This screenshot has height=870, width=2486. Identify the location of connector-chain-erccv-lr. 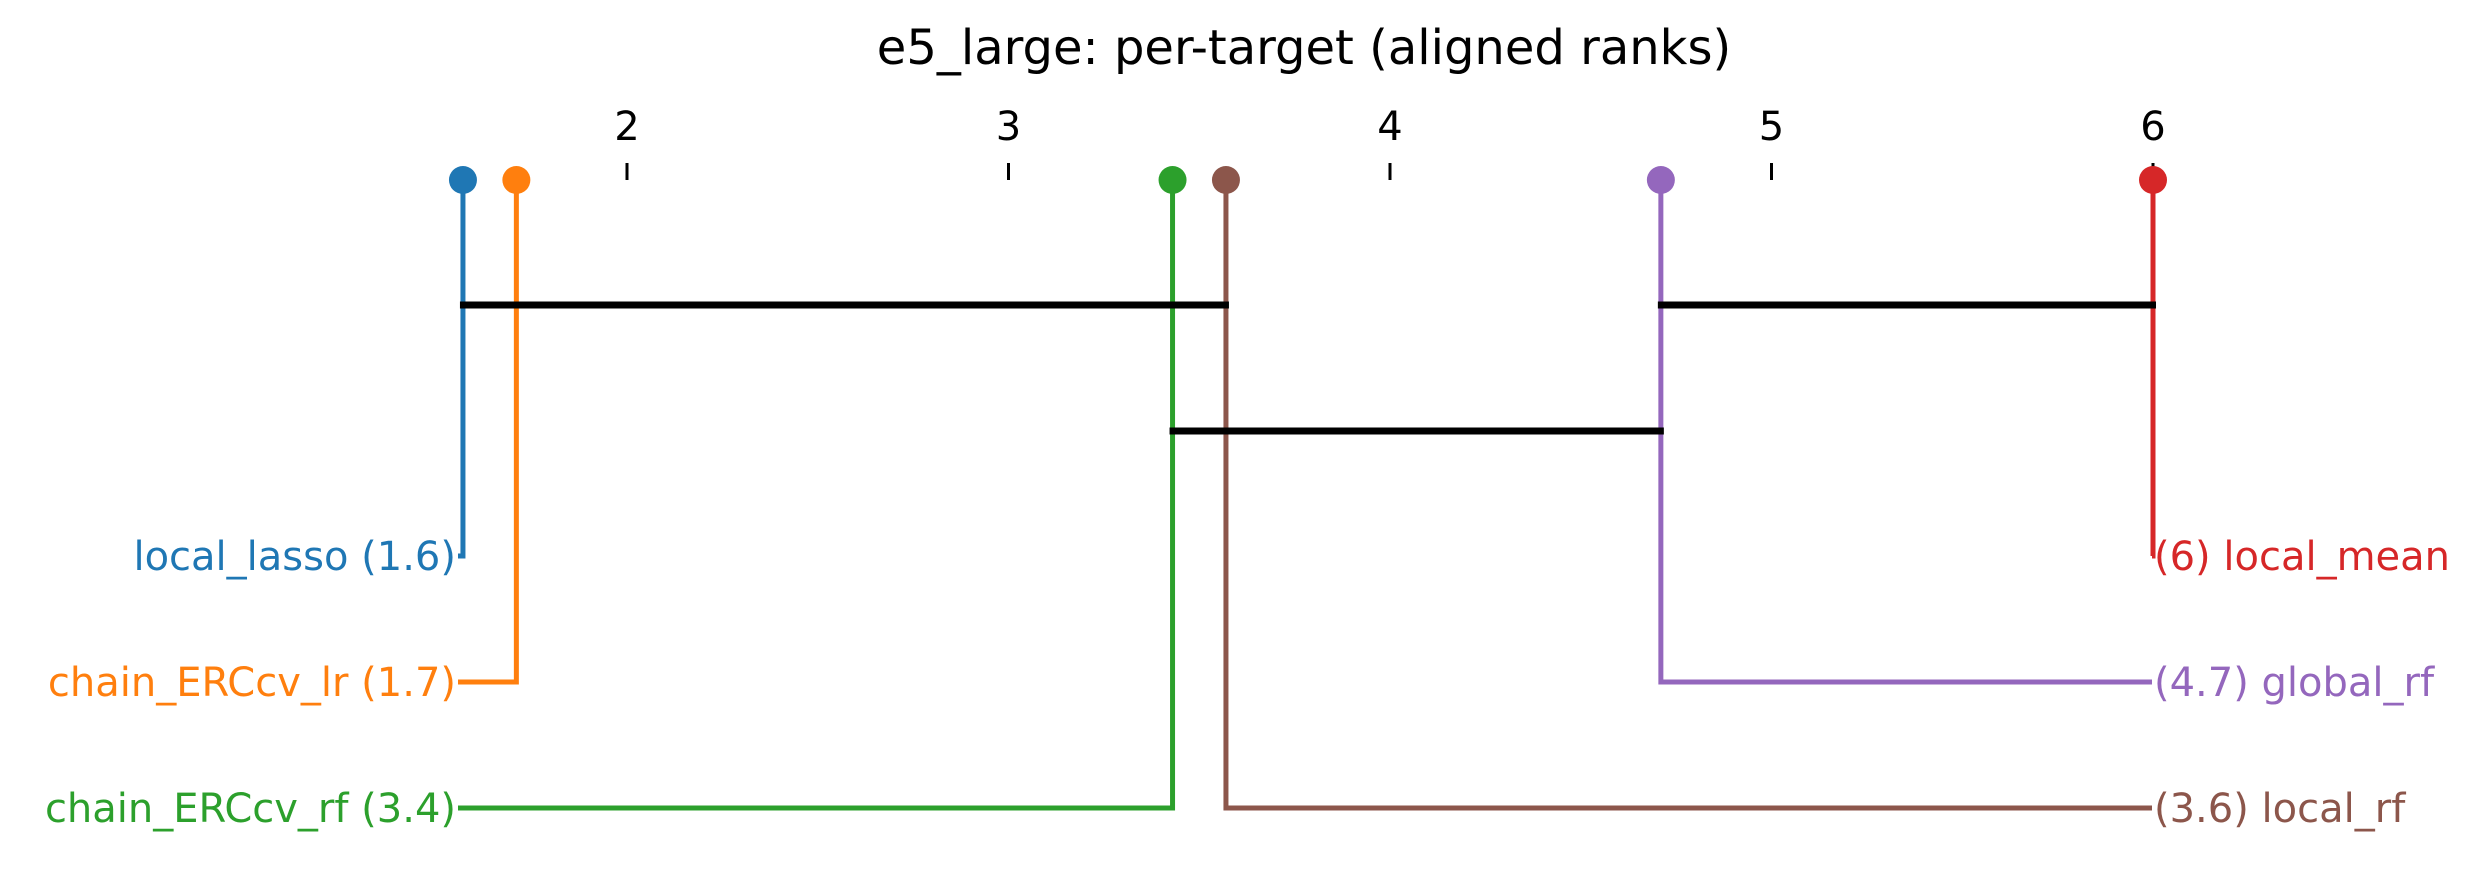
(488, 432).